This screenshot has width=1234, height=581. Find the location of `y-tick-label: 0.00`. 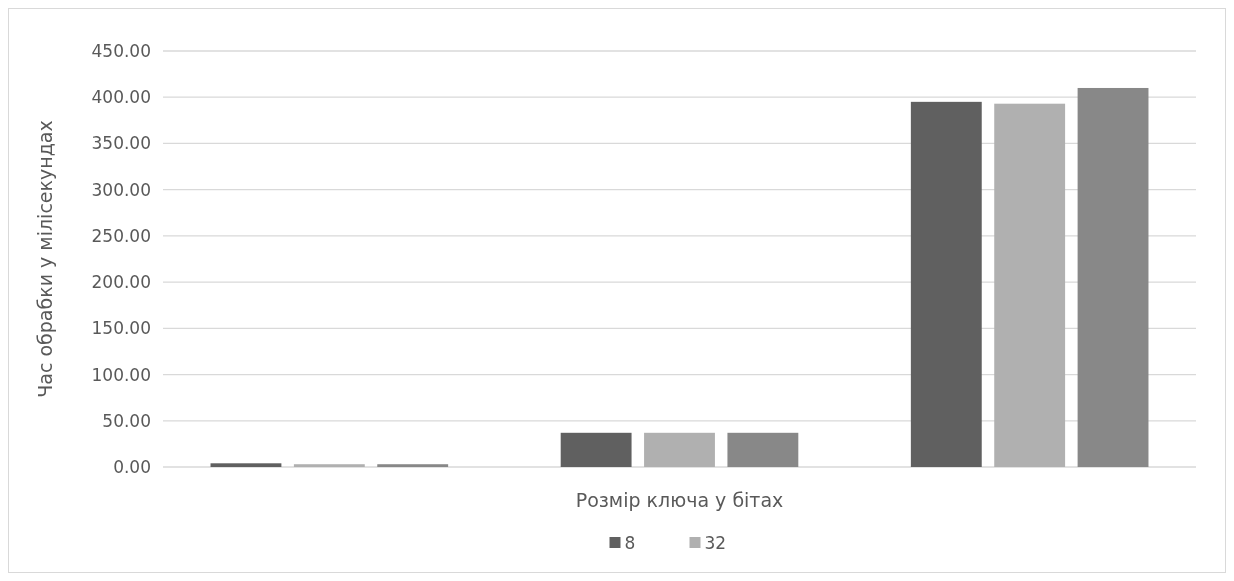

y-tick-label: 0.00 is located at coordinates (132, 466).